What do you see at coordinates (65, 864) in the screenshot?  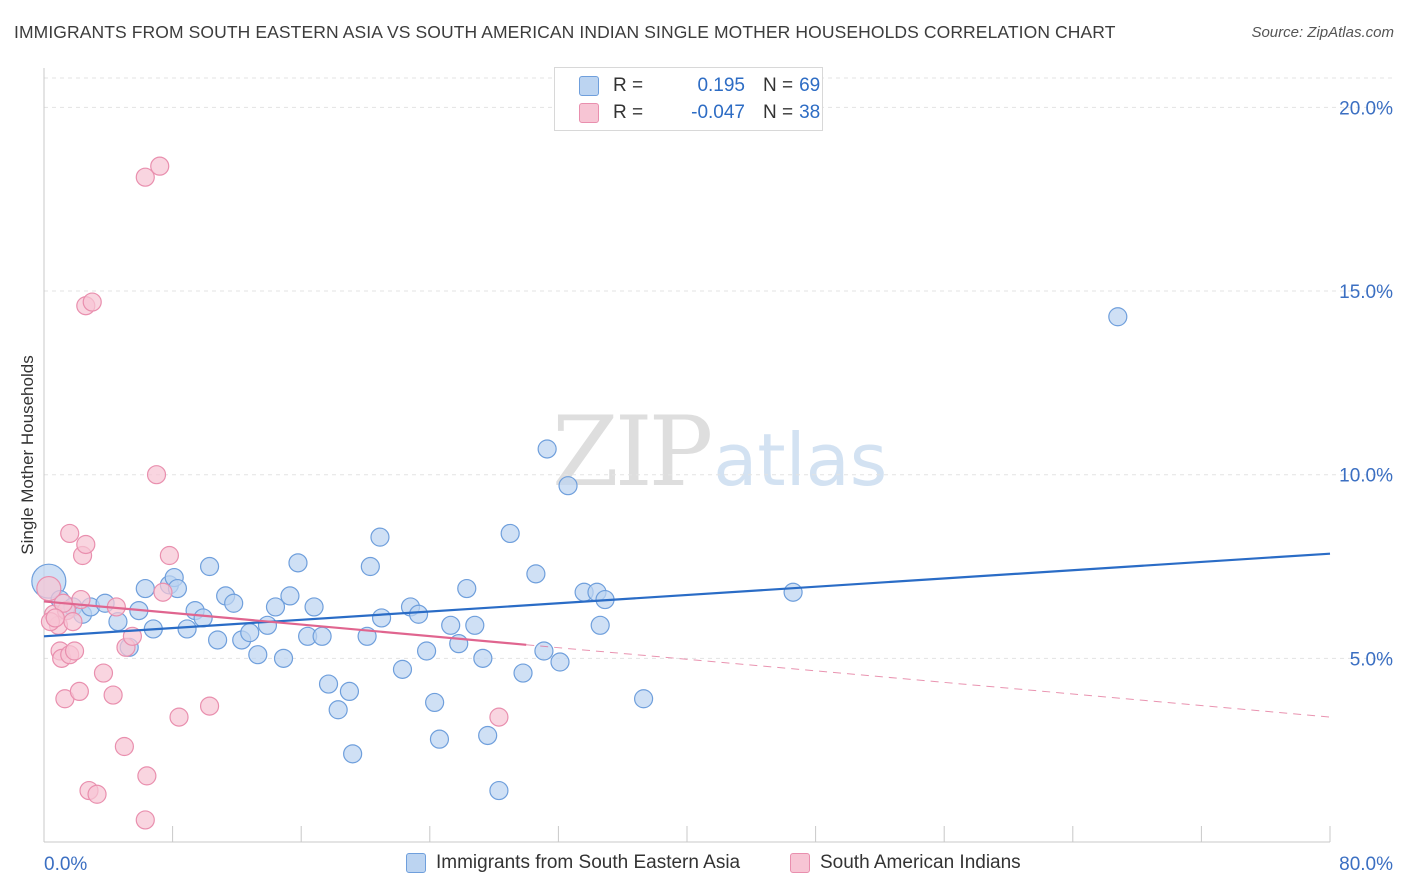 I see `x-tick-label: 0.0%` at bounding box center [65, 864].